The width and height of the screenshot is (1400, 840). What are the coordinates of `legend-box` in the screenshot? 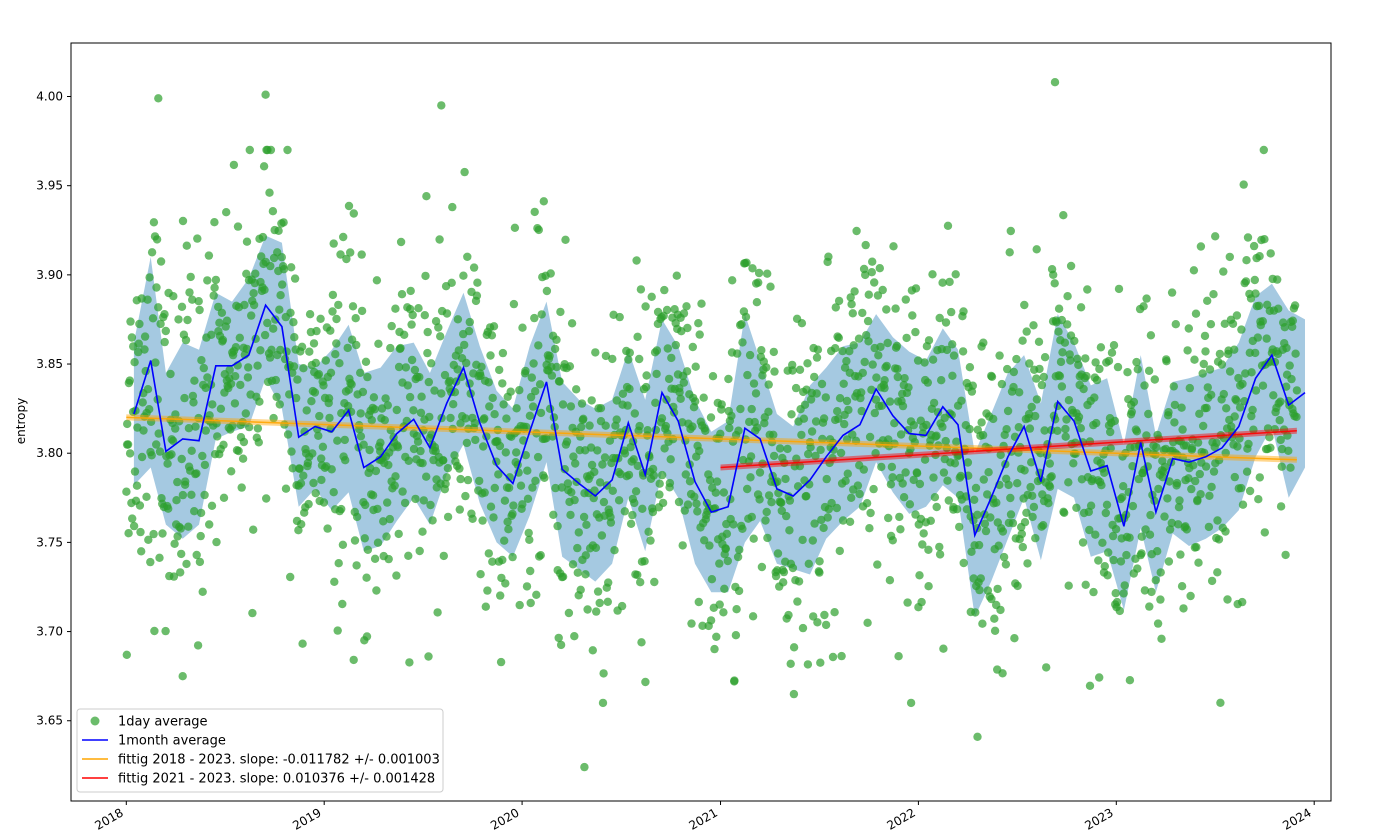 It's located at (260, 750).